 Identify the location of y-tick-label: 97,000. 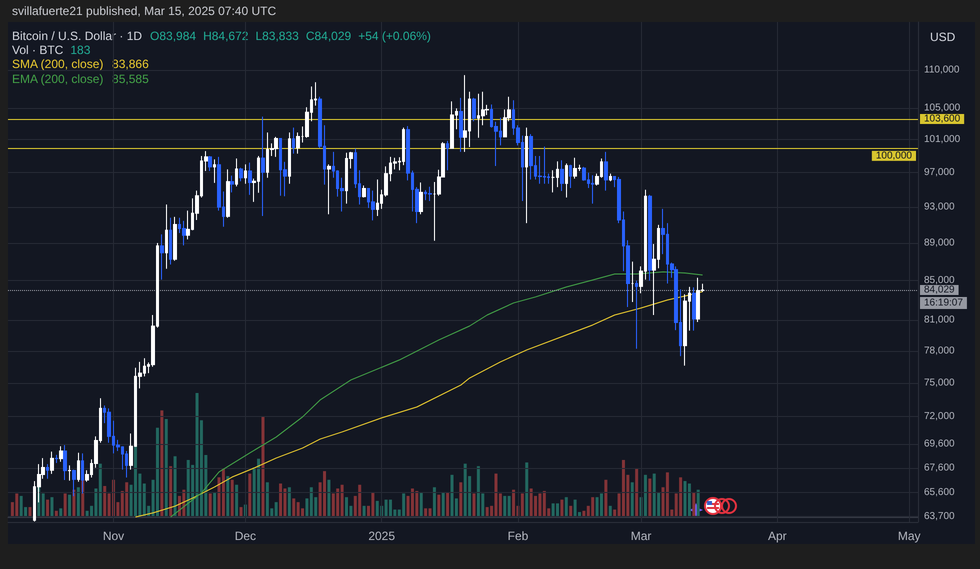
(940, 172).